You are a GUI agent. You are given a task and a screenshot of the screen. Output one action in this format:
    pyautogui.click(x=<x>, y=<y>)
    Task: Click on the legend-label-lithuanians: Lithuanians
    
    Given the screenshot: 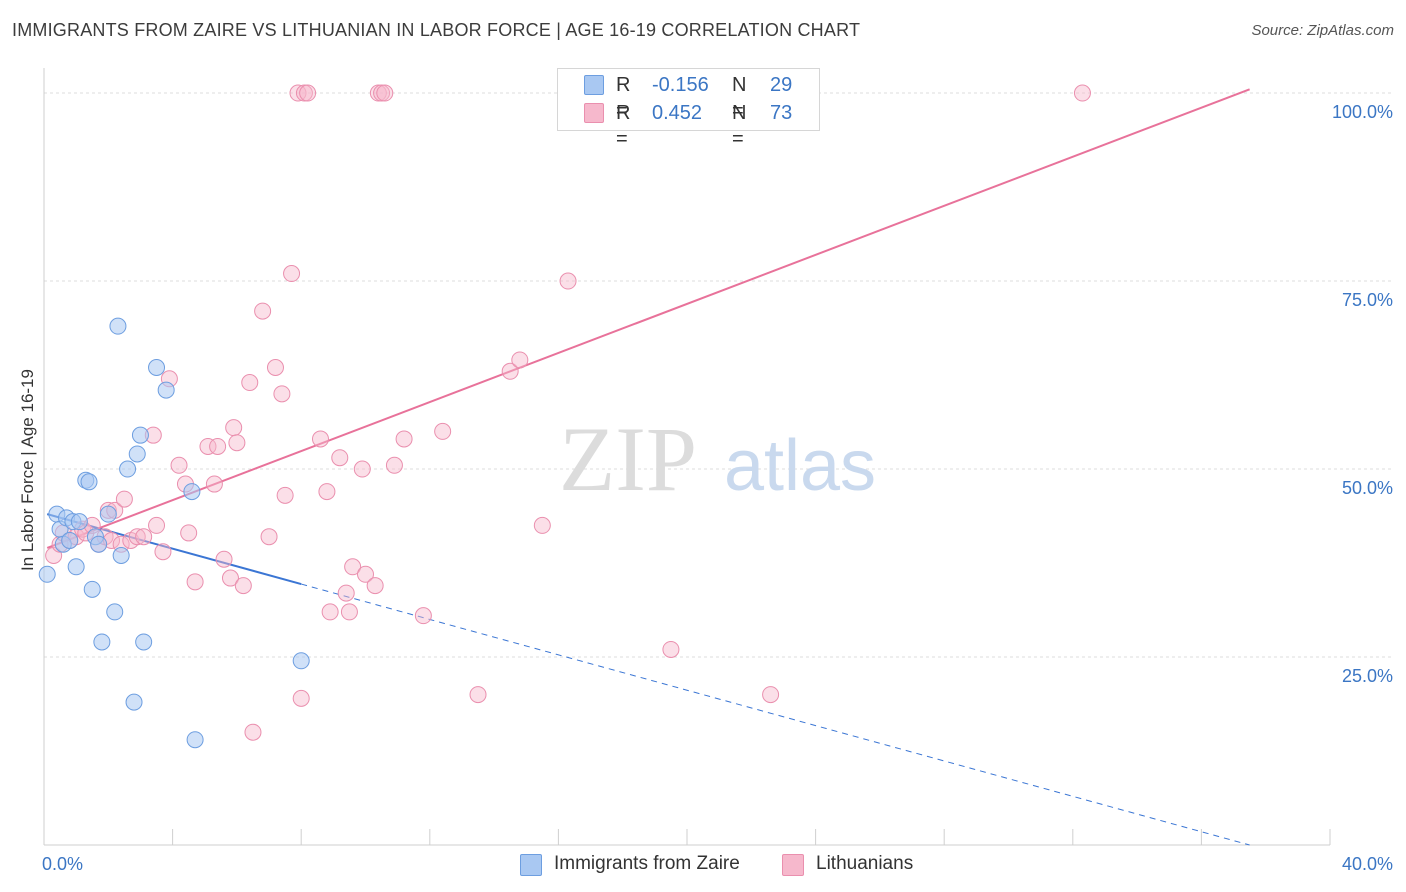 What is the action you would take?
    pyautogui.click(x=865, y=863)
    